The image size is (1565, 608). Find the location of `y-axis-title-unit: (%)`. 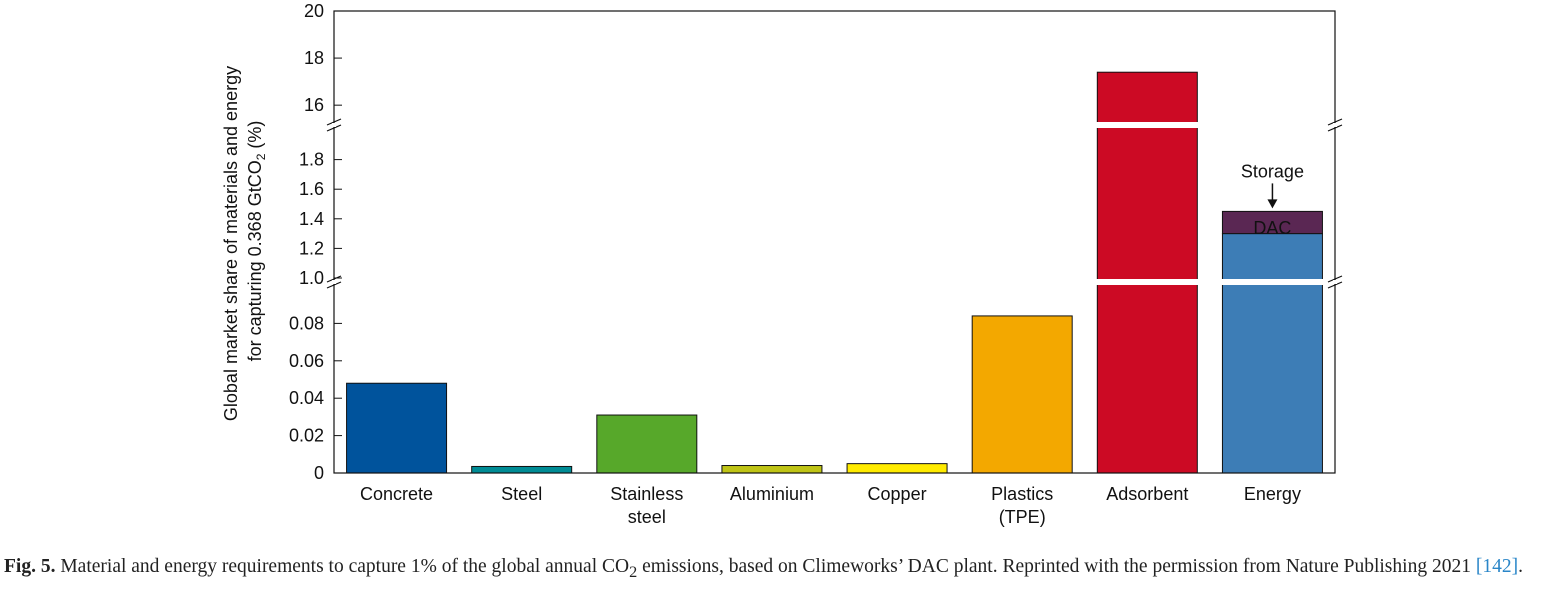

y-axis-title-unit: (%) is located at coordinates (255, 137).